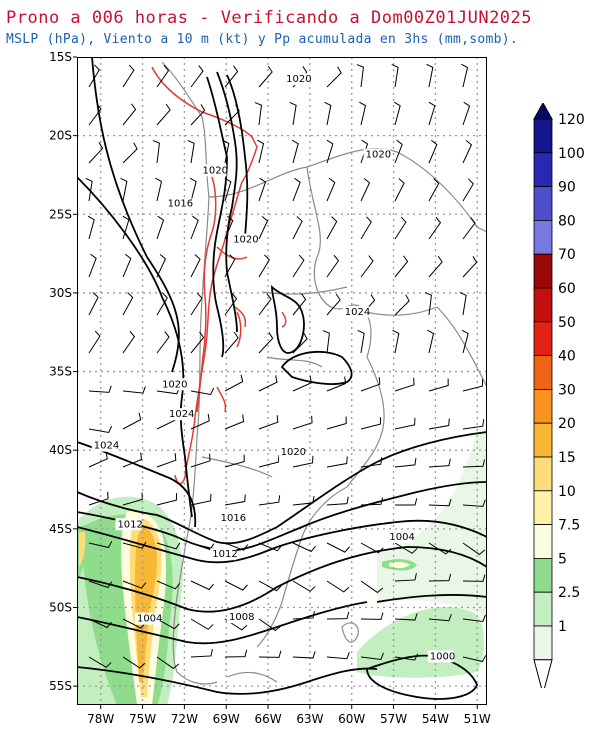 Image resolution: width=600 pixels, height=750 pixels. I want to click on isobar-label: 1016, so click(180, 203).